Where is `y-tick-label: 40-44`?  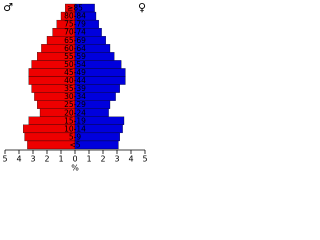 y-tick-label: 40-44 is located at coordinates (75, 80).